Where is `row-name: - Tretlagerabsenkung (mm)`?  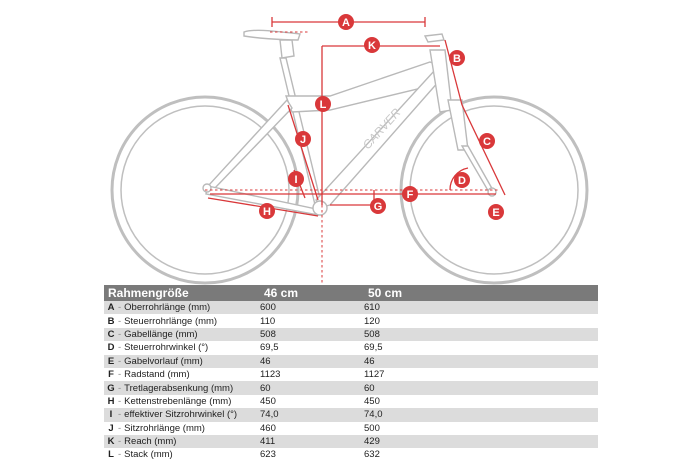
row-name: - Tretlagerabsenkung (mm) is located at coordinates (189, 388).